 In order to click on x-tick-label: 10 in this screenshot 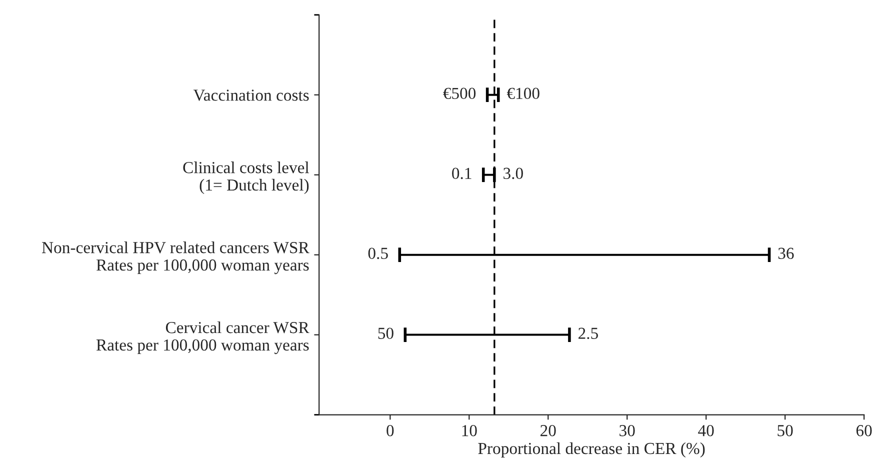, I will do `click(469, 430)`.